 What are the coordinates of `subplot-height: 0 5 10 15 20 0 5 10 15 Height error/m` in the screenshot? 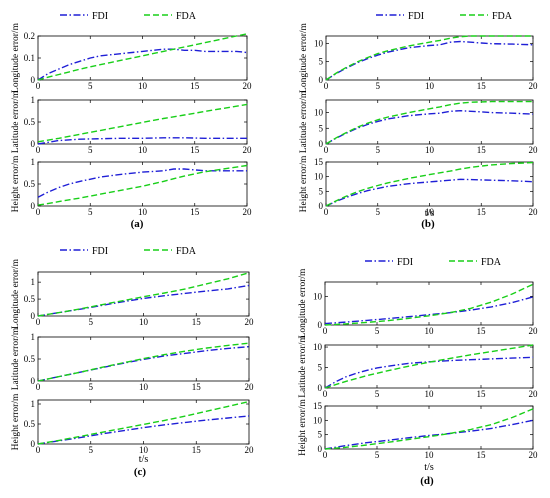 It's located at (418, 186).